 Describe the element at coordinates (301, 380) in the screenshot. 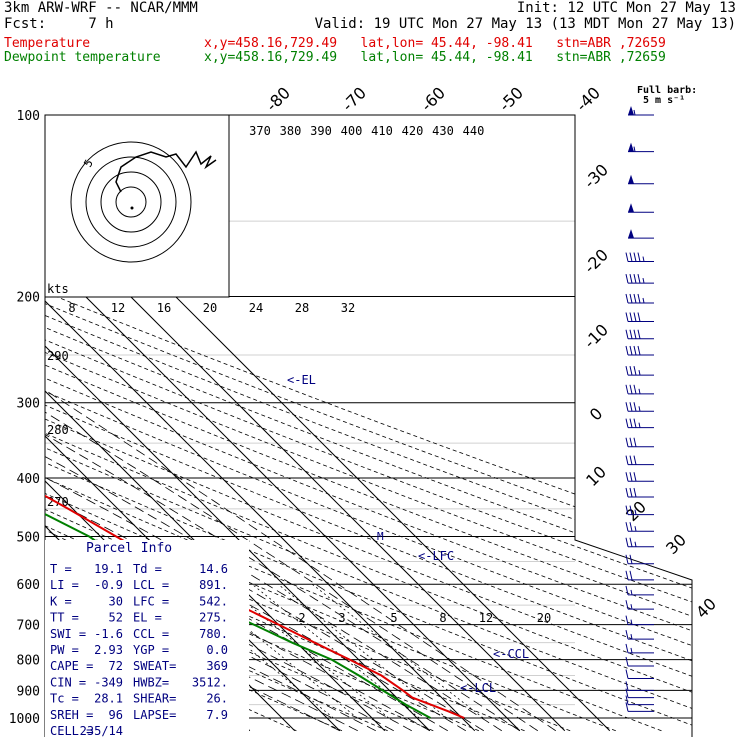

I see `el-label: <-EL` at that location.